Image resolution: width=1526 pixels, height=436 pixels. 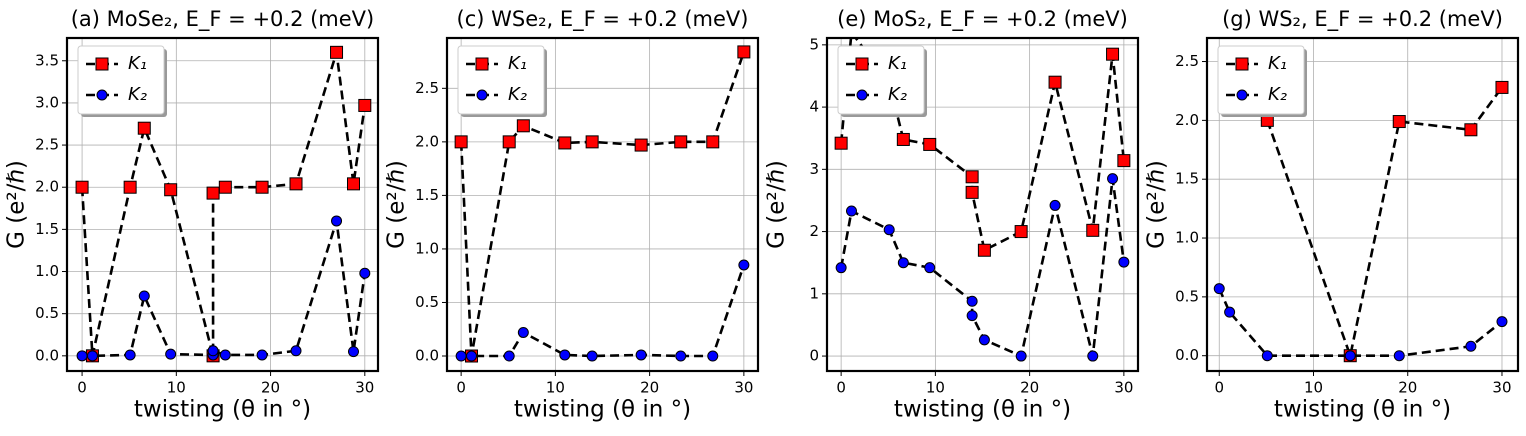 What do you see at coordinates (223, 19) in the screenshot?
I see `chart-title: (a) MoSe₂, E_F = +0.2 (meV)` at bounding box center [223, 19].